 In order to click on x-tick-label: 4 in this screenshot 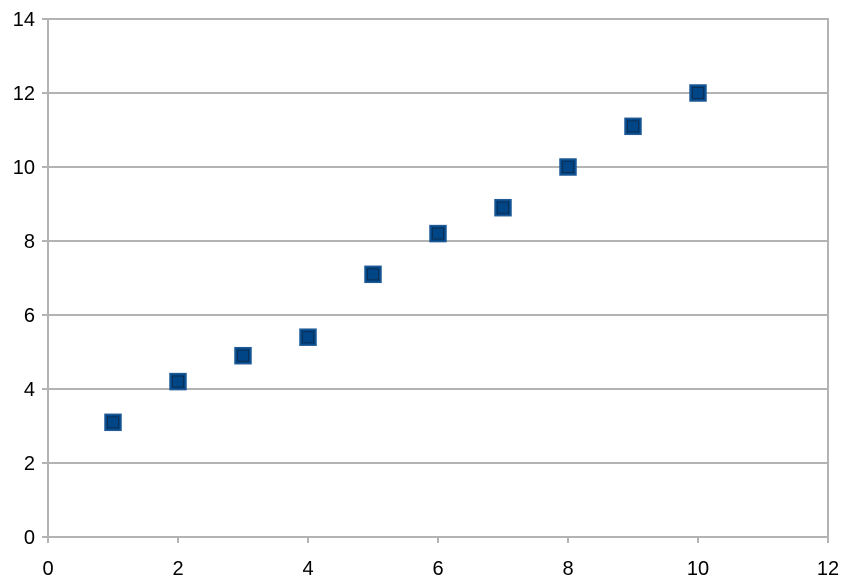, I will do `click(307, 569)`.